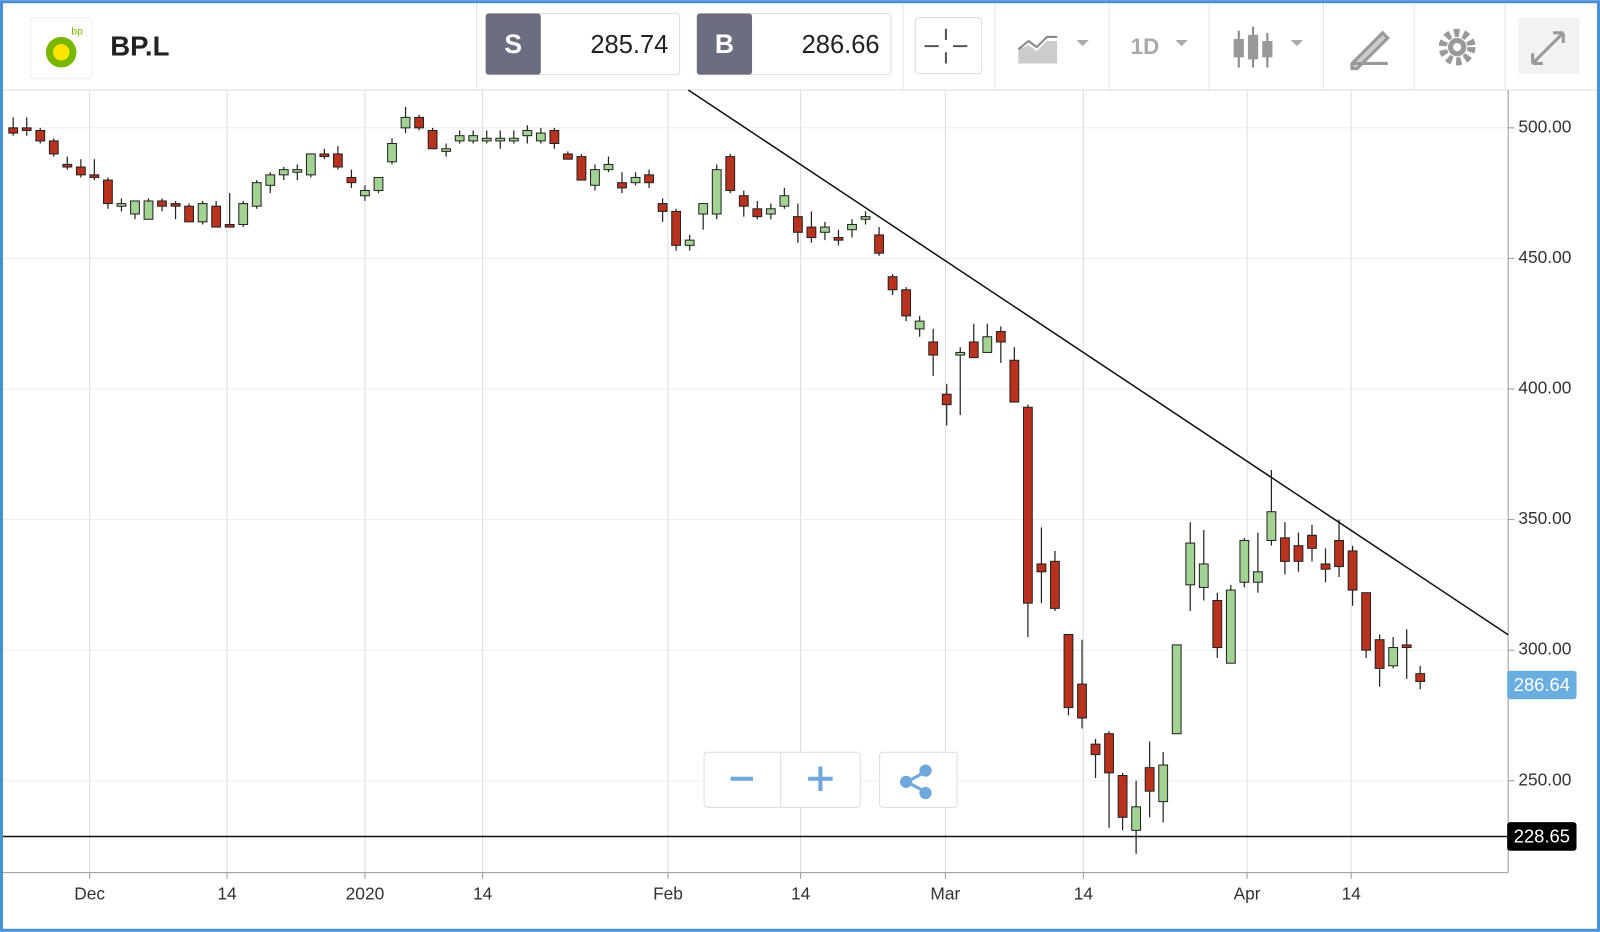  I want to click on x-tick-label: Dec, so click(89, 894).